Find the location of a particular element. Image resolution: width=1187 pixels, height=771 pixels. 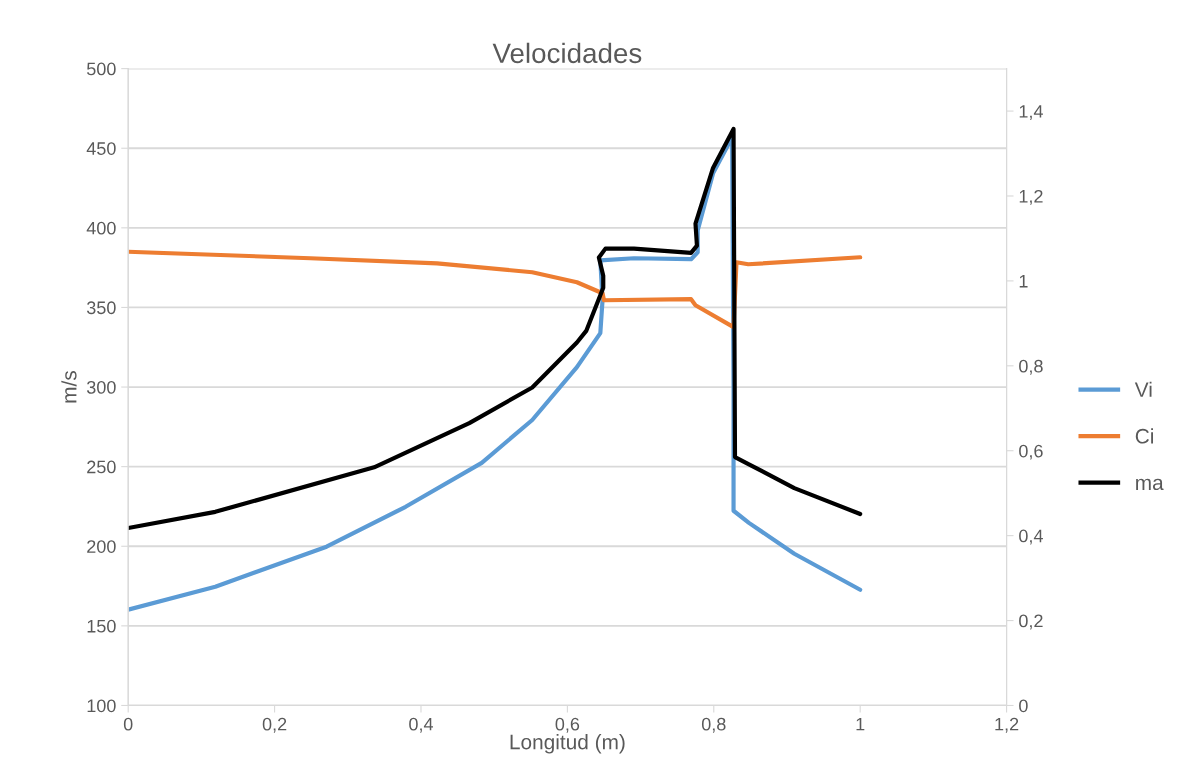

x-axis-title: Longitud (m) is located at coordinates (567, 744).